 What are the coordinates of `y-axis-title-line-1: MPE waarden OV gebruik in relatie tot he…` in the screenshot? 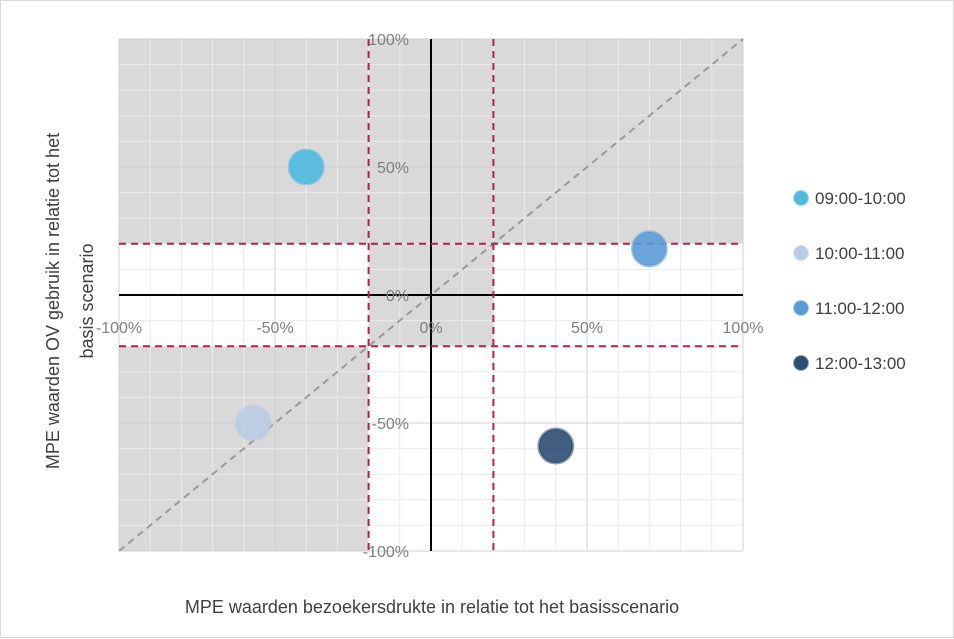 It's located at (53, 301).